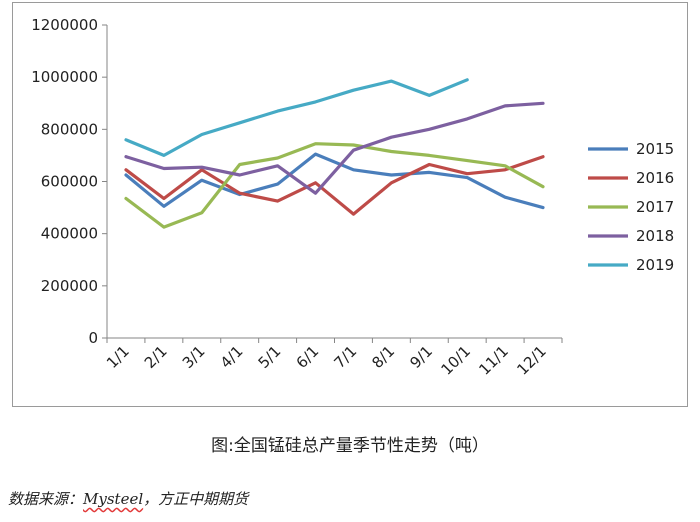  I want to click on y-tick-label: 800000, so click(69, 129).